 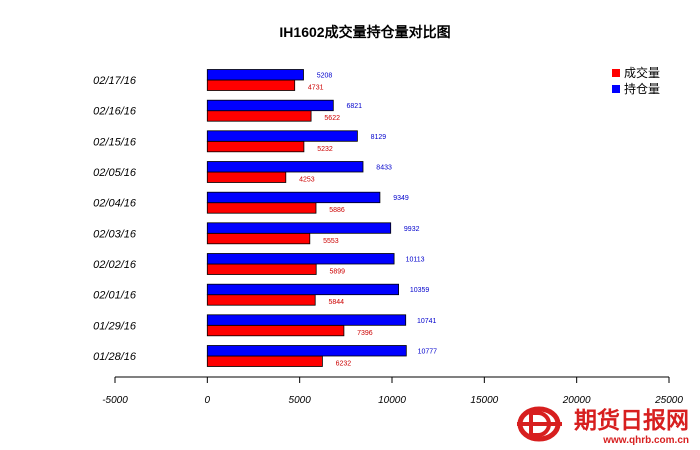 What do you see at coordinates (616, 73) in the screenshot?
I see `legend-swatch-volume` at bounding box center [616, 73].